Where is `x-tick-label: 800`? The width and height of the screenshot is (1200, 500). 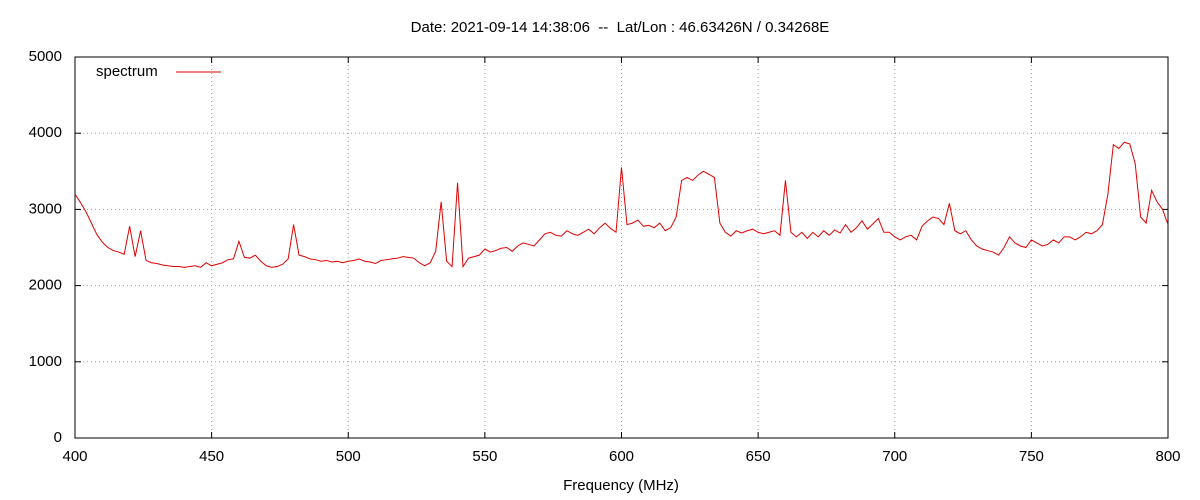
x-tick-label: 800 is located at coordinates (1167, 456).